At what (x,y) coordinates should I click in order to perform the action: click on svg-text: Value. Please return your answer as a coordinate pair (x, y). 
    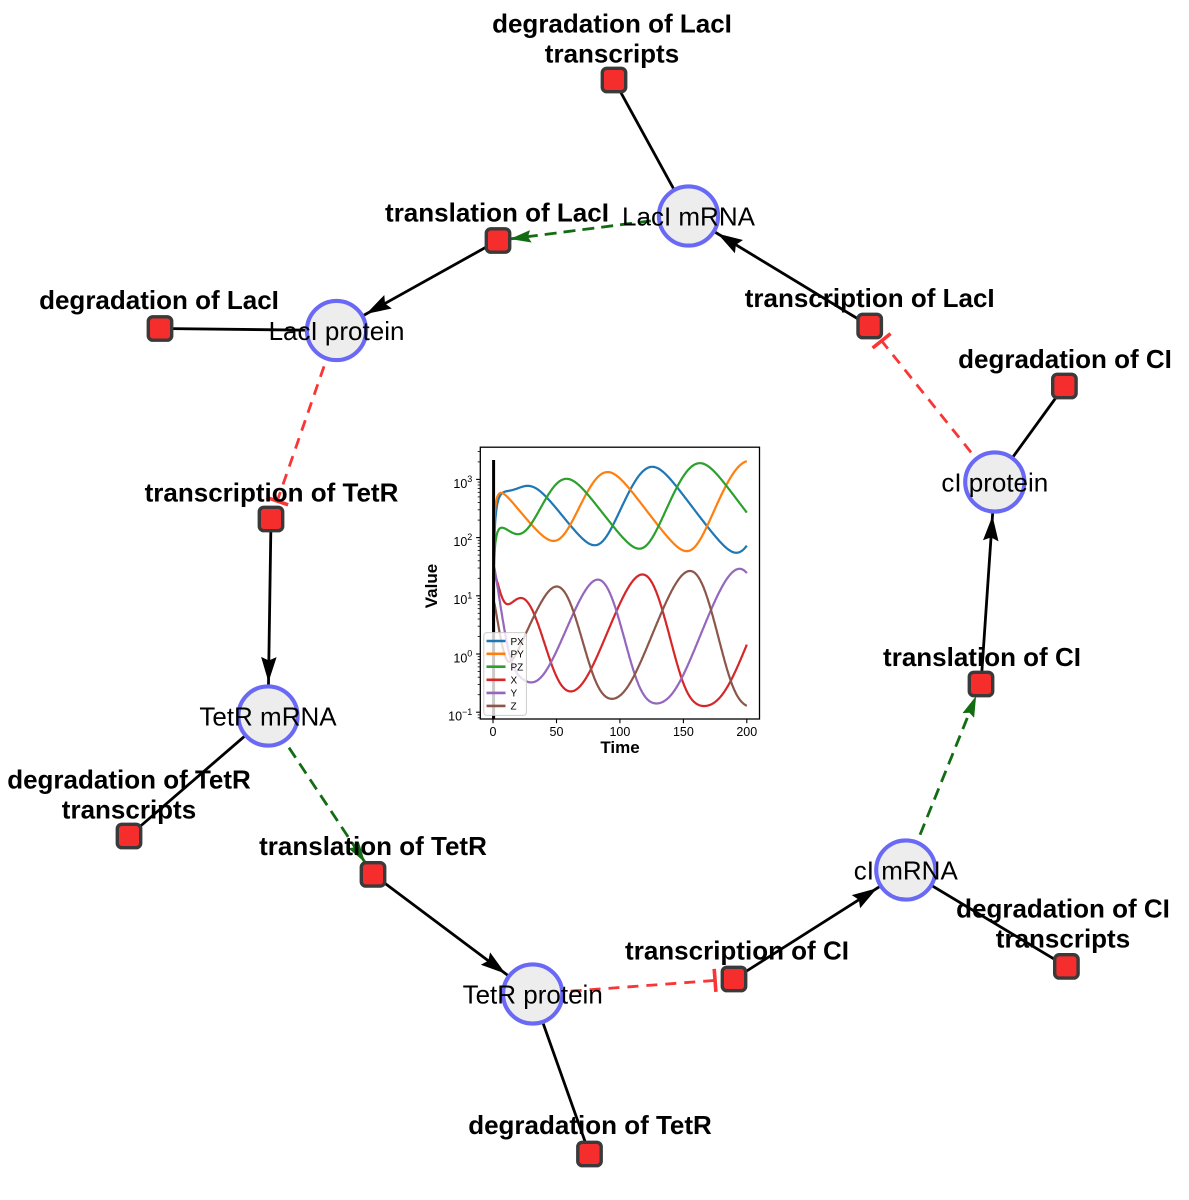
    Looking at the image, I should click on (431, 586).